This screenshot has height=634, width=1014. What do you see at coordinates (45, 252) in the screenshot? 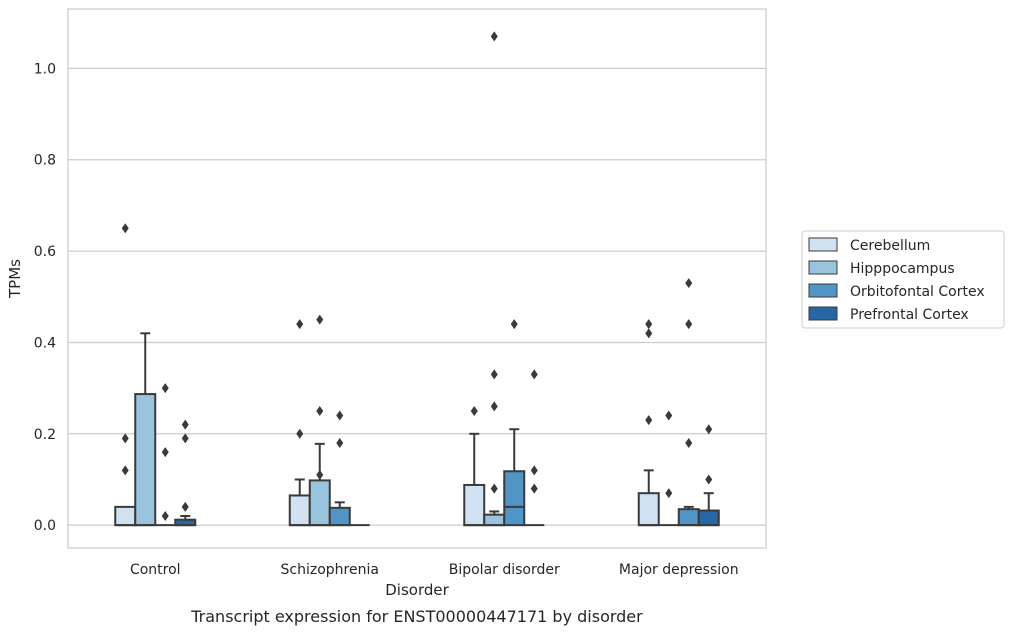
I see `y-tick-label: 0.6` at bounding box center [45, 252].